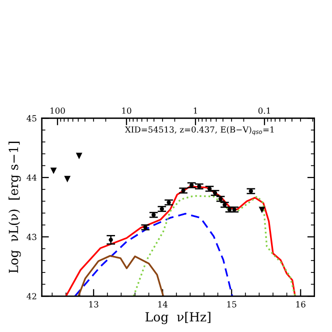  What do you see at coordinates (31, 177) in the screenshot?
I see `y-tick-label: 44` at bounding box center [31, 177].